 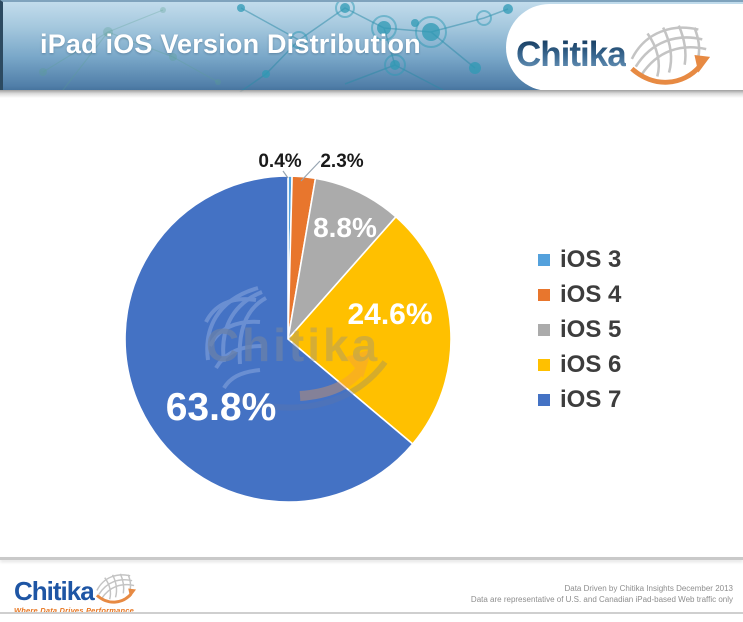 What do you see at coordinates (236, 338) in the screenshot?
I see `watermark-globe-icon` at bounding box center [236, 338].